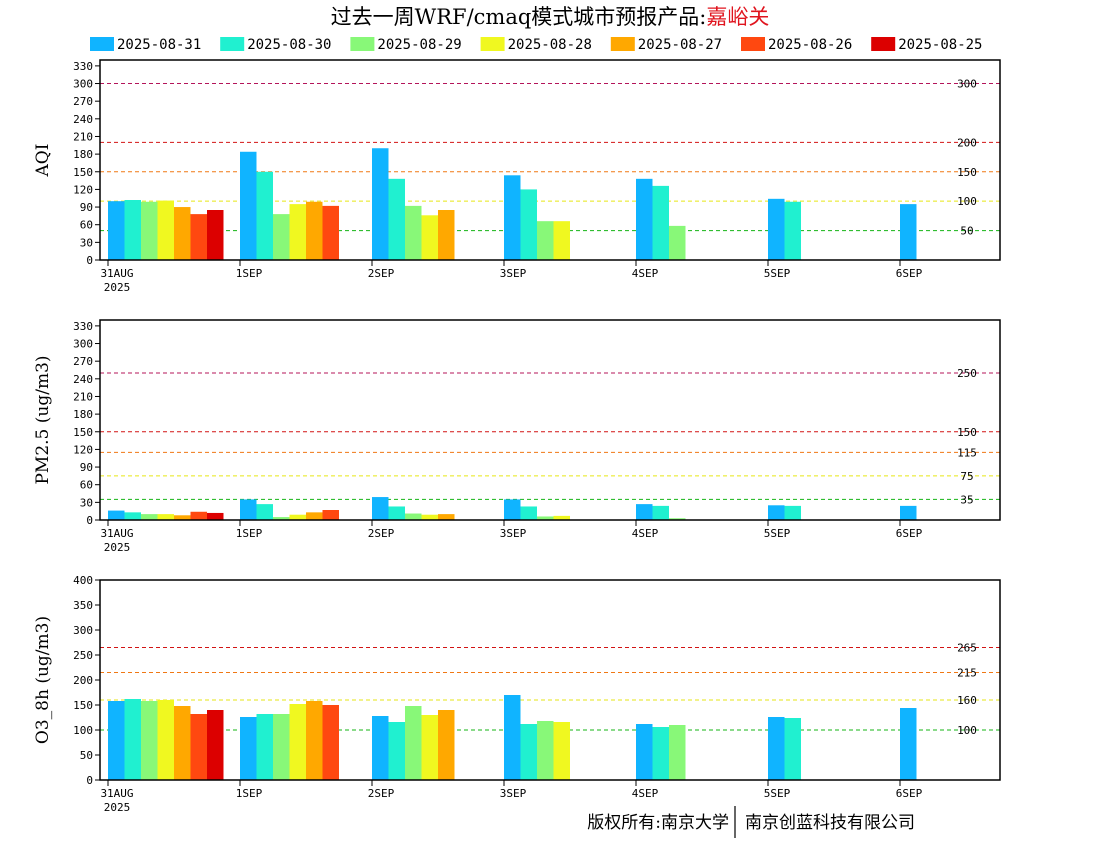  Describe the element at coordinates (545, 750) in the screenshot. I see `o3-bar-2025-08-29-3SEP` at that location.